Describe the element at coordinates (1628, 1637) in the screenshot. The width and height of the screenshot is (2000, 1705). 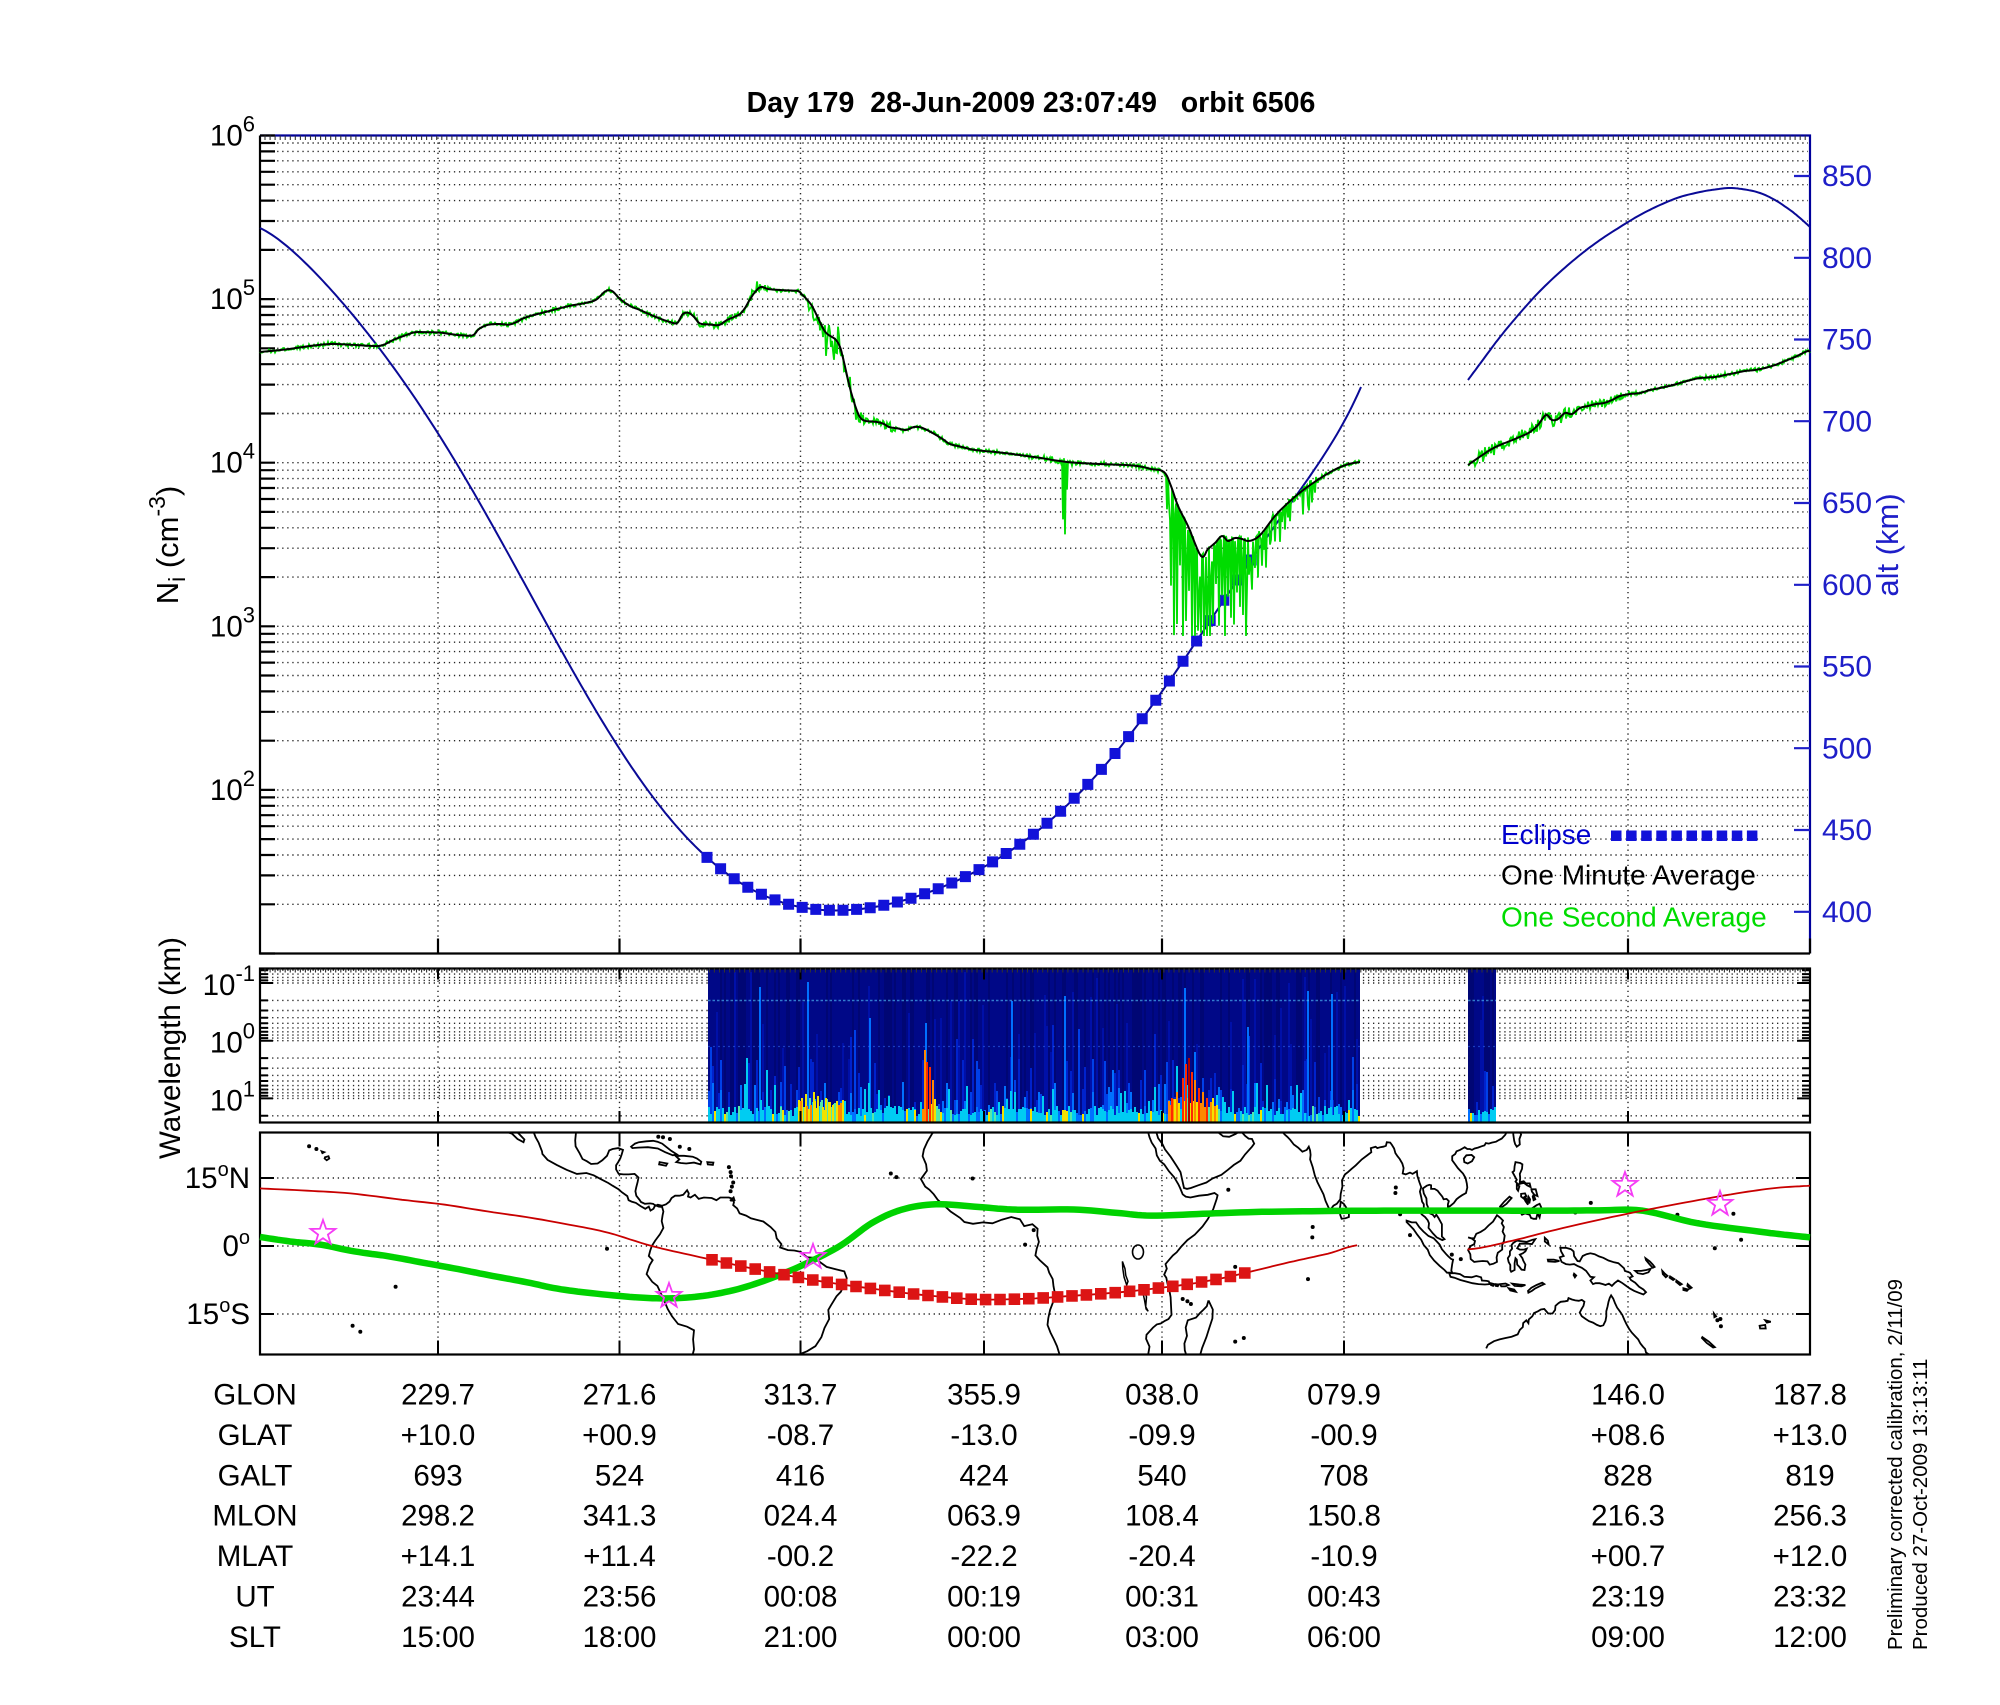
I see `svg-text: 09:00` at that location.